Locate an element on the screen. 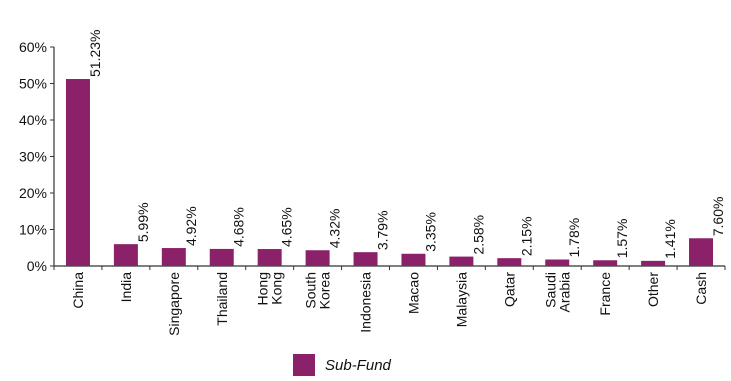 This screenshot has height=381, width=731. data-label: 2.15% is located at coordinates (526, 236).